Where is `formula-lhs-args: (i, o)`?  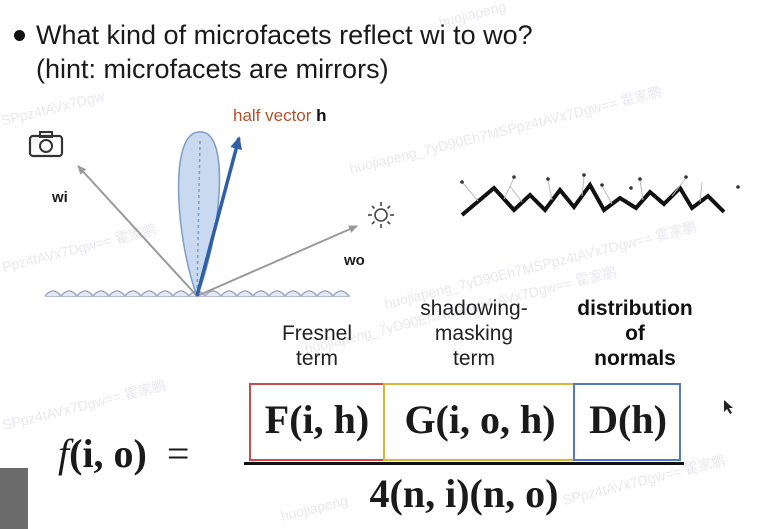 formula-lhs-args: (i, o) is located at coordinates (108, 453).